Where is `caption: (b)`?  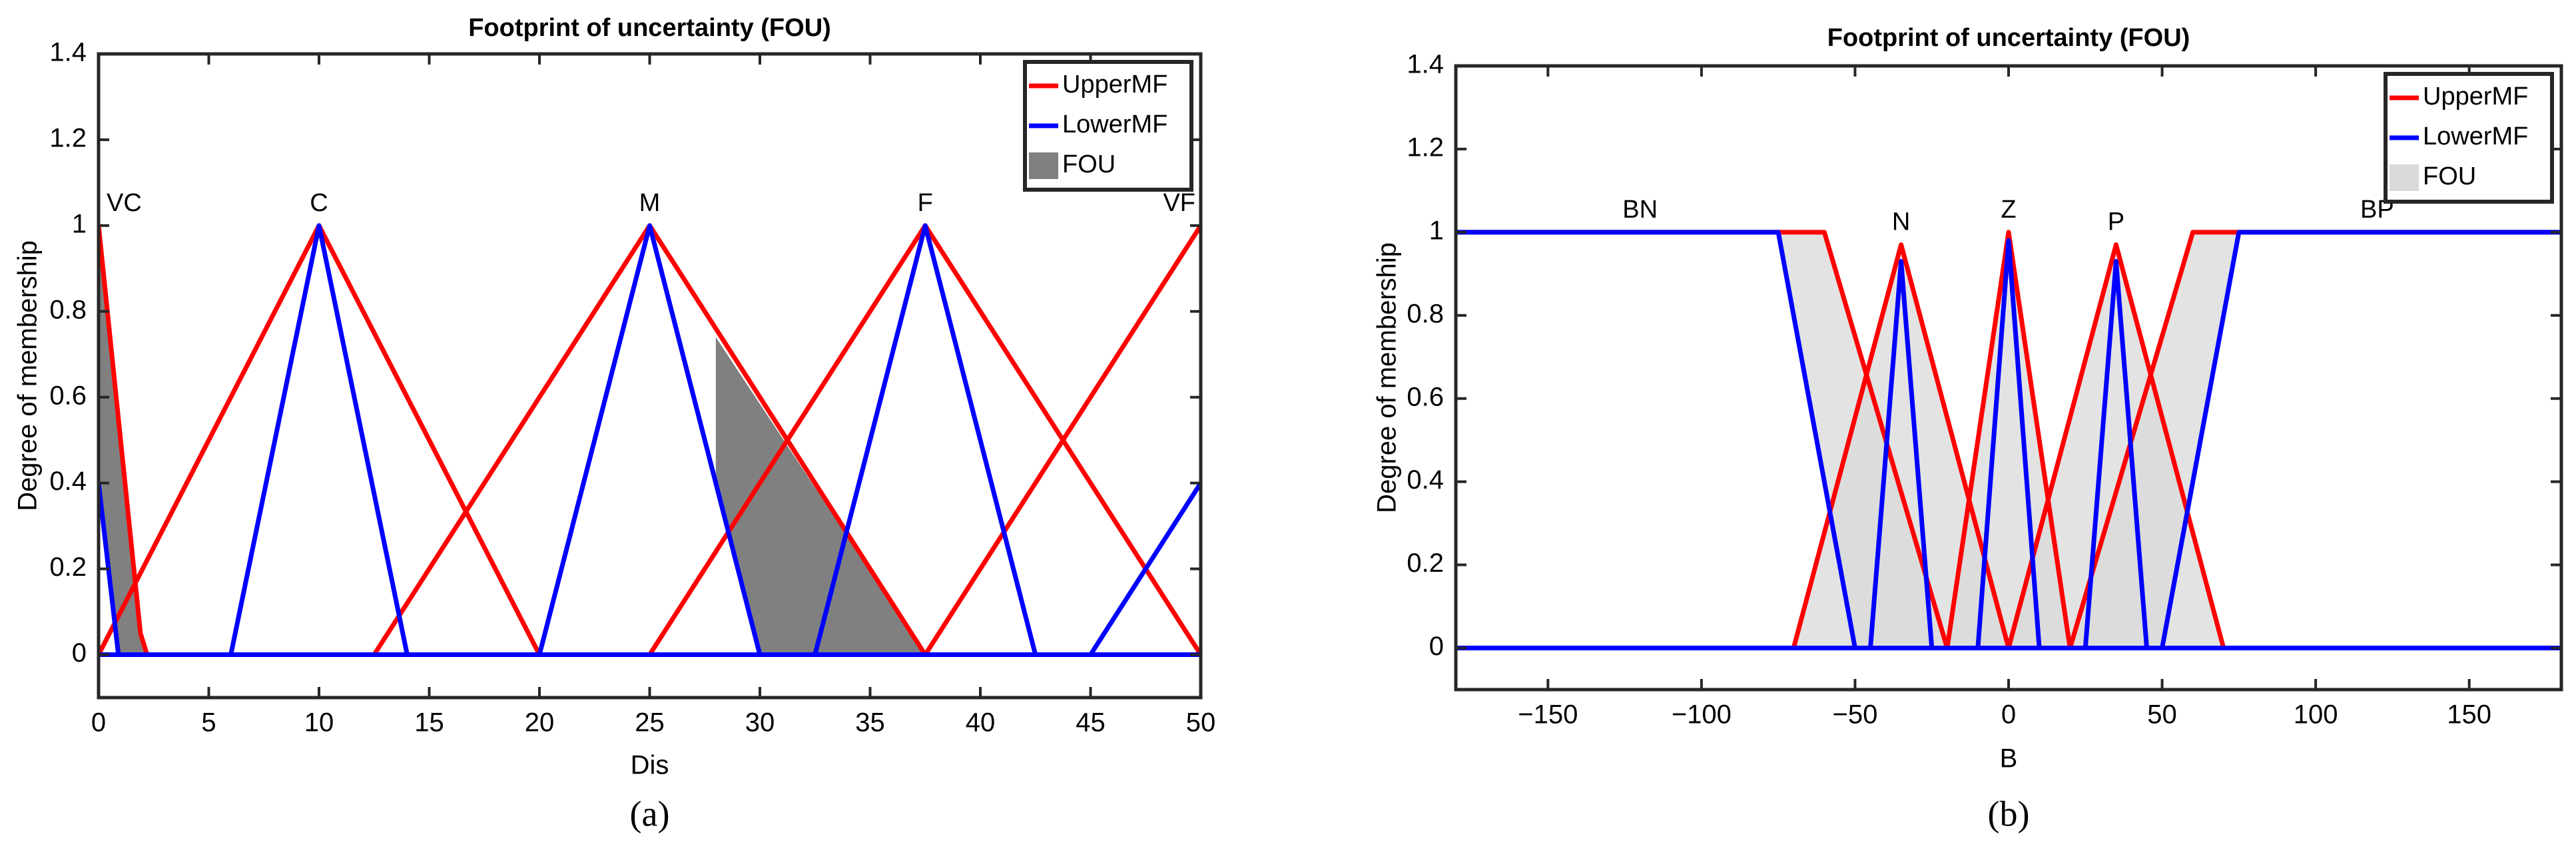
caption: (b) is located at coordinates (2009, 813).